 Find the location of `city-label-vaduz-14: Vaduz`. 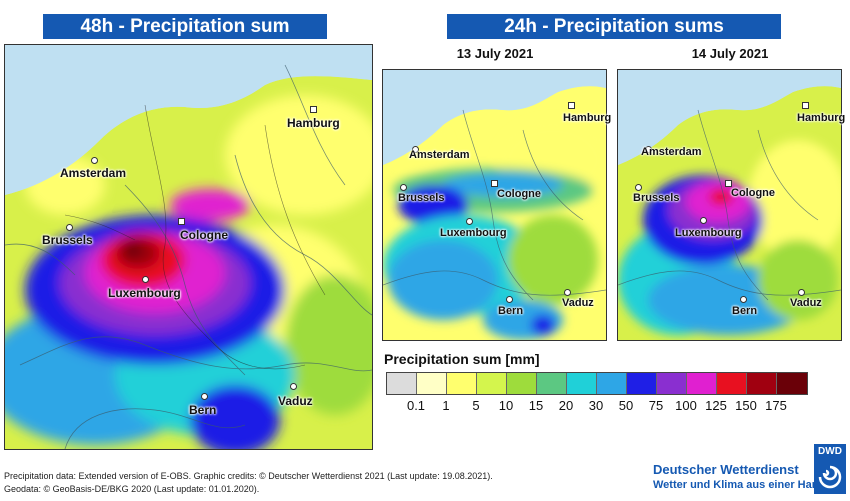

city-label-vaduz-14: Vaduz is located at coordinates (806, 303).